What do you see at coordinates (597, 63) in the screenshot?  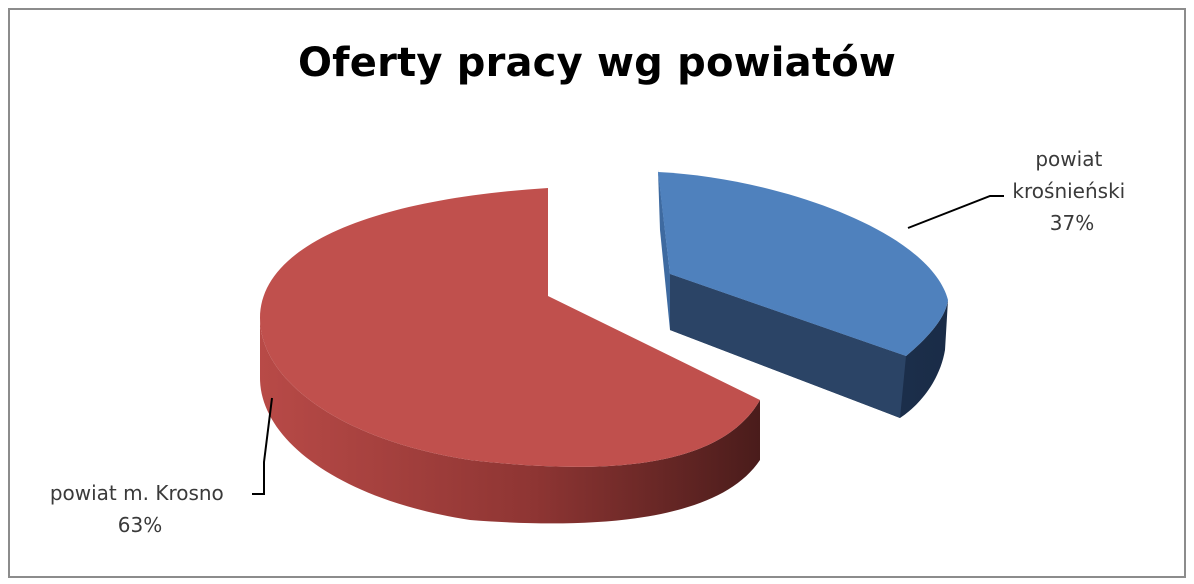 I see `chart-title: Oferty pracy wg powiatów` at bounding box center [597, 63].